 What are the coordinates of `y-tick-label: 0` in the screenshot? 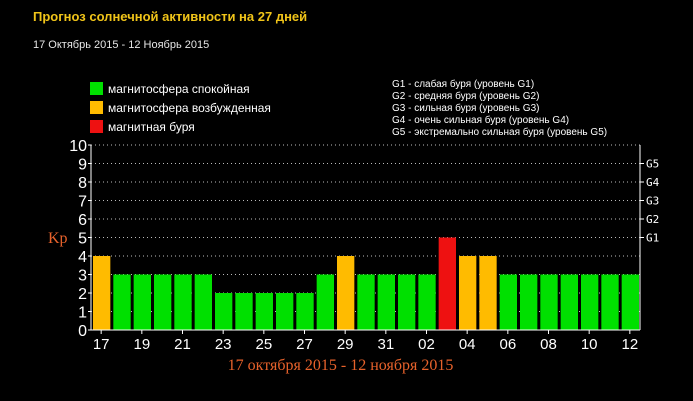 It's located at (82, 331).